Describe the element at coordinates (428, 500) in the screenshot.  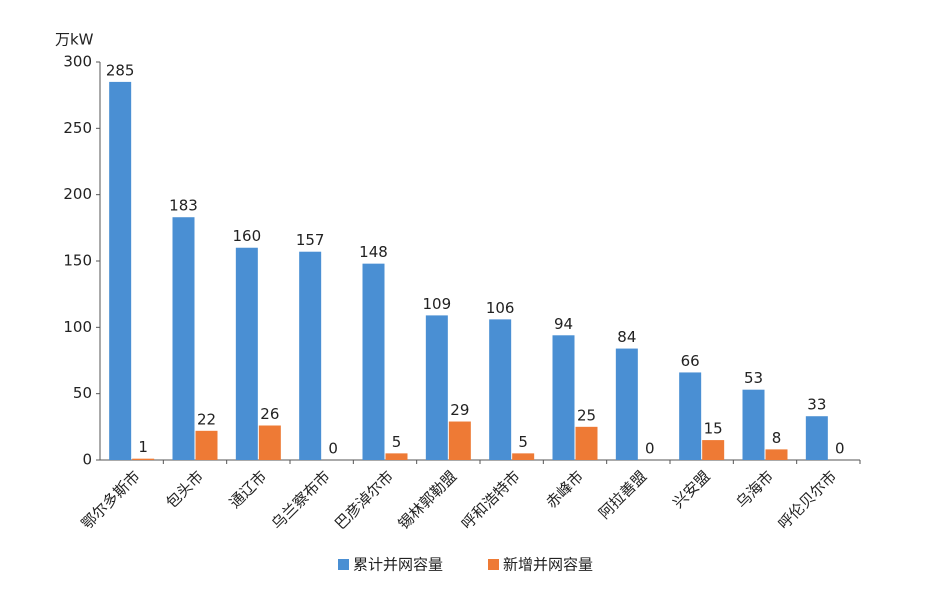
I see `x-tick-label: 锡林郭勒盟` at that location.